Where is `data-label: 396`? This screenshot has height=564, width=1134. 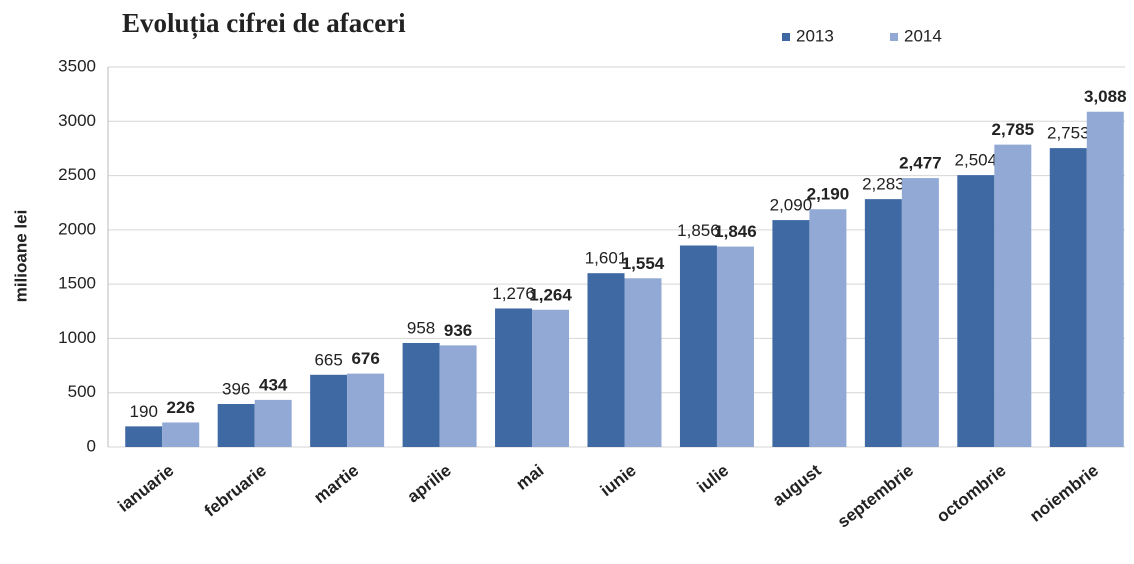 data-label: 396 is located at coordinates (236, 388).